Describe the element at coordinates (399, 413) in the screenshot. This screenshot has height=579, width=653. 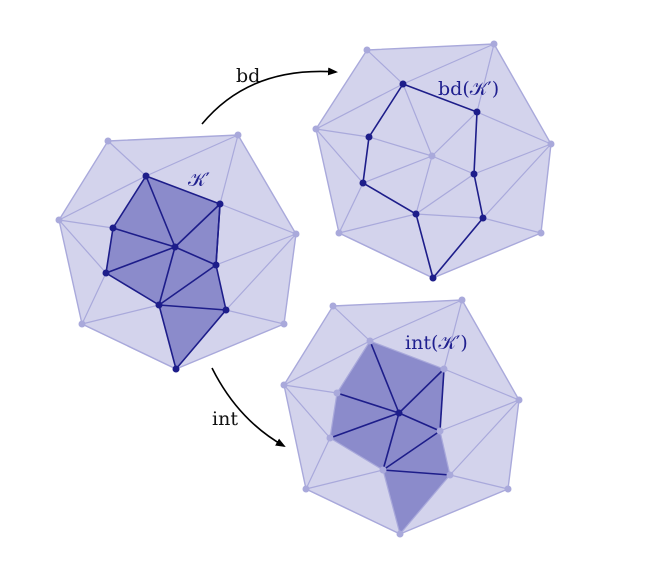
I see `interior-vertices` at that location.